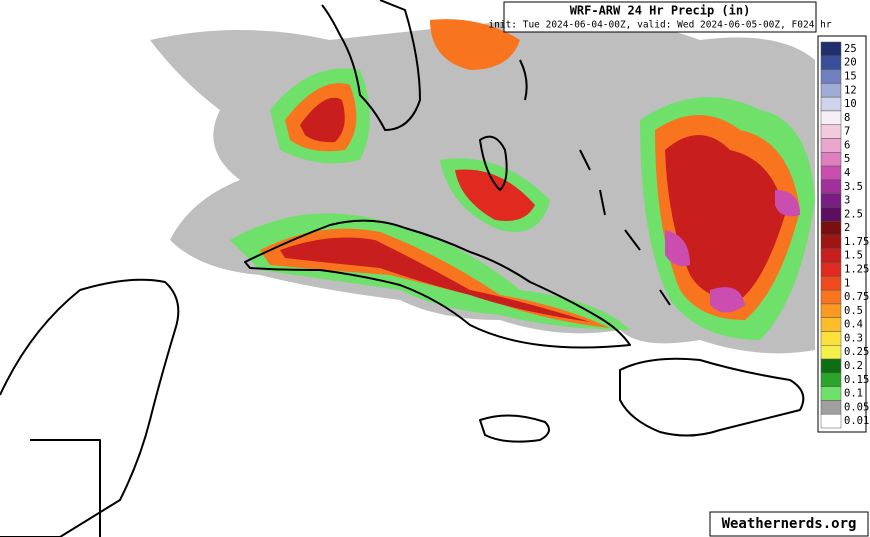  I want to click on legend-label: 15, so click(850, 76).